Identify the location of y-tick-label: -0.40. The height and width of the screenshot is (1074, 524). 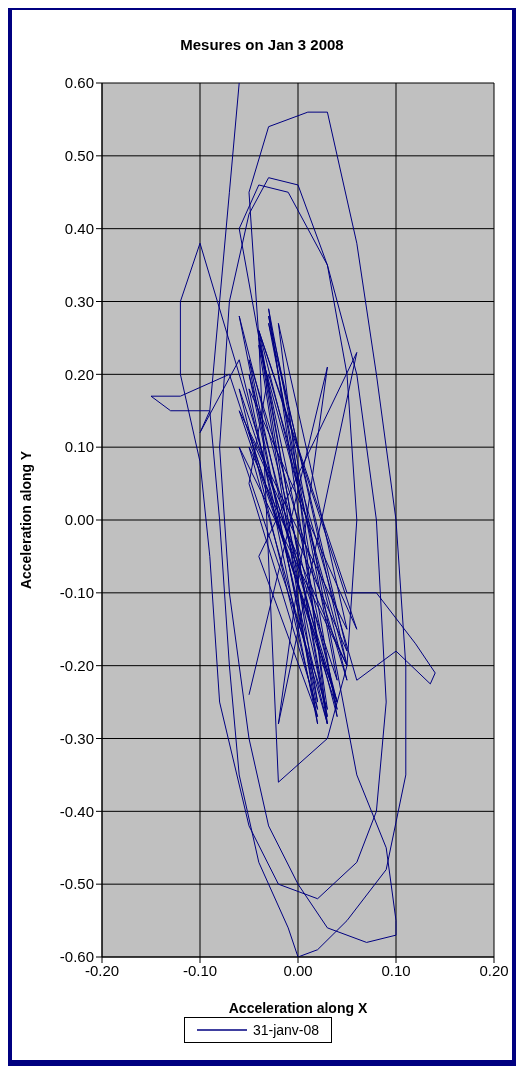
(76, 811).